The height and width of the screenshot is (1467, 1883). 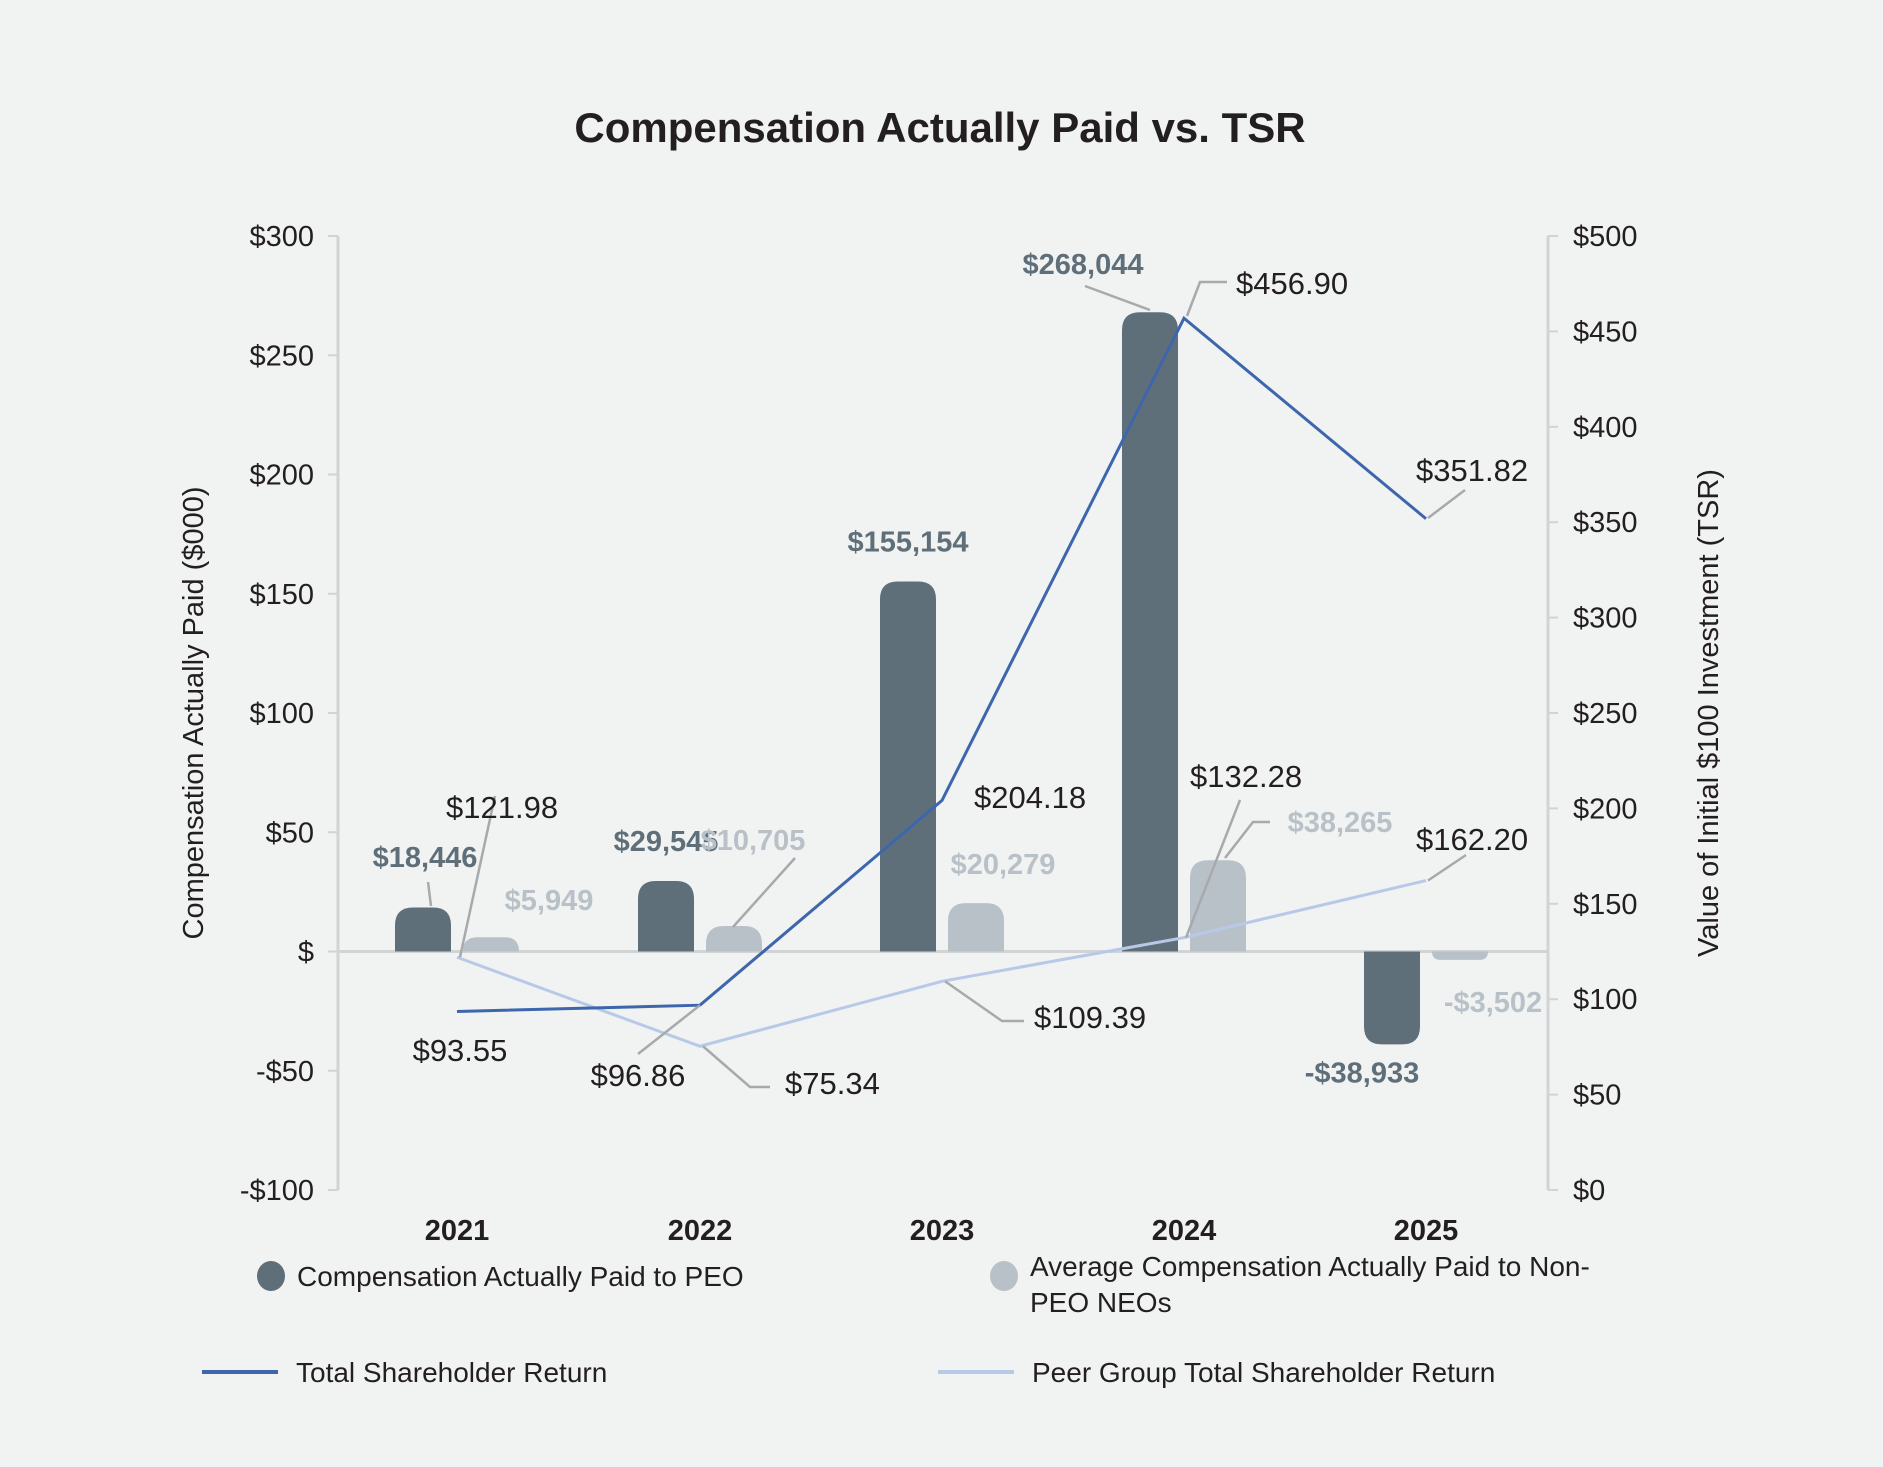 What do you see at coordinates (976, 927) in the screenshot?
I see `bar-neo-2023` at bounding box center [976, 927].